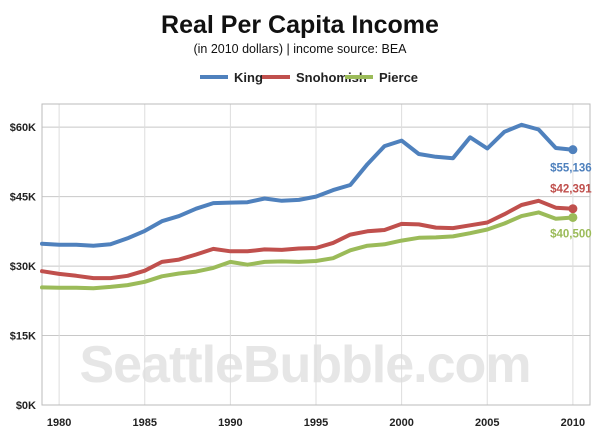 This screenshot has height=435, width=600. Describe the element at coordinates (571, 202) in the screenshot. I see `end-labels: $55,136 $42,391 $40,500` at that location.